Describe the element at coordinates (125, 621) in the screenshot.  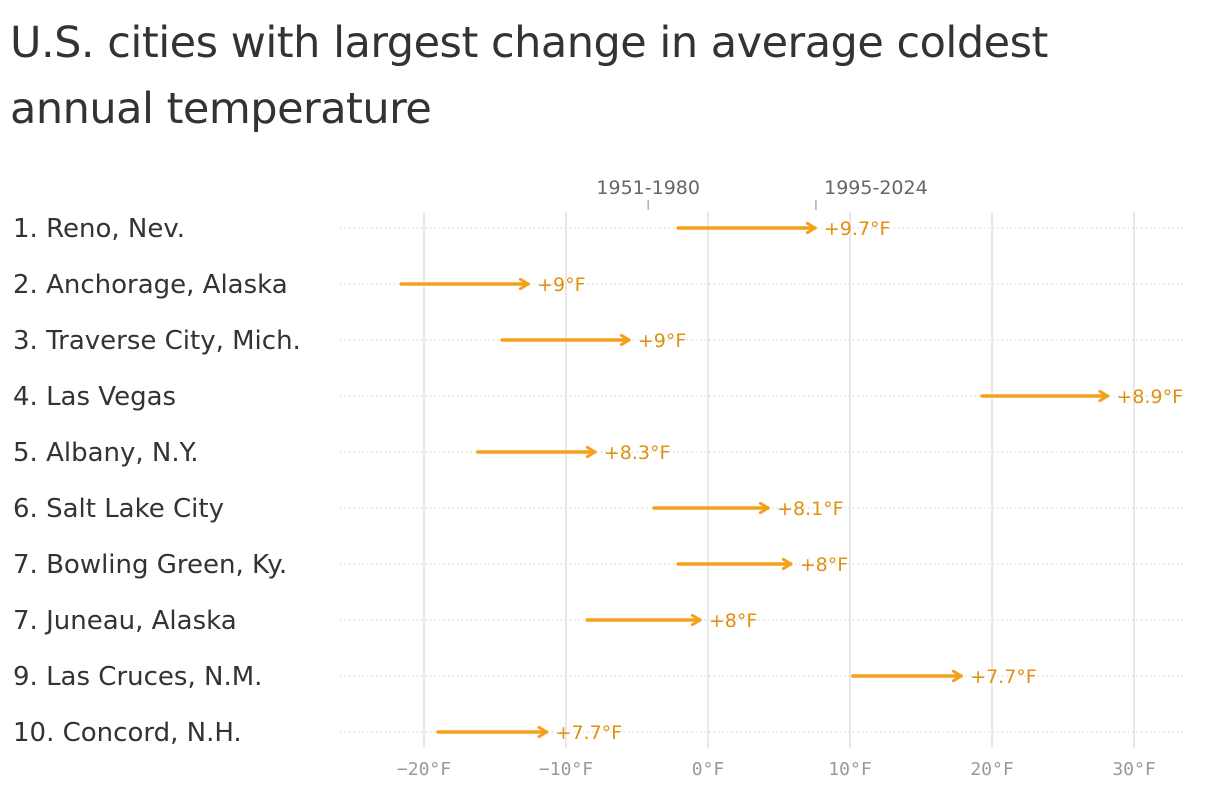
I see `city-label: 7. Juneau, Alaska` at that location.